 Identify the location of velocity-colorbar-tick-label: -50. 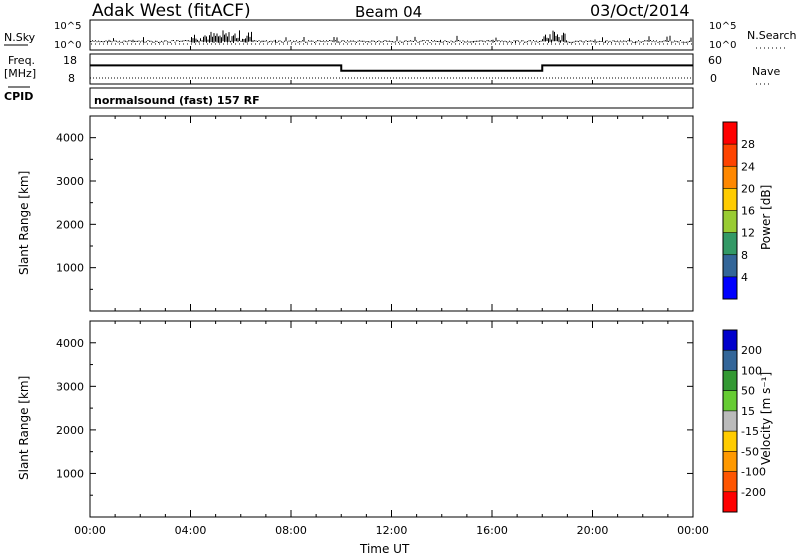
(750, 451).